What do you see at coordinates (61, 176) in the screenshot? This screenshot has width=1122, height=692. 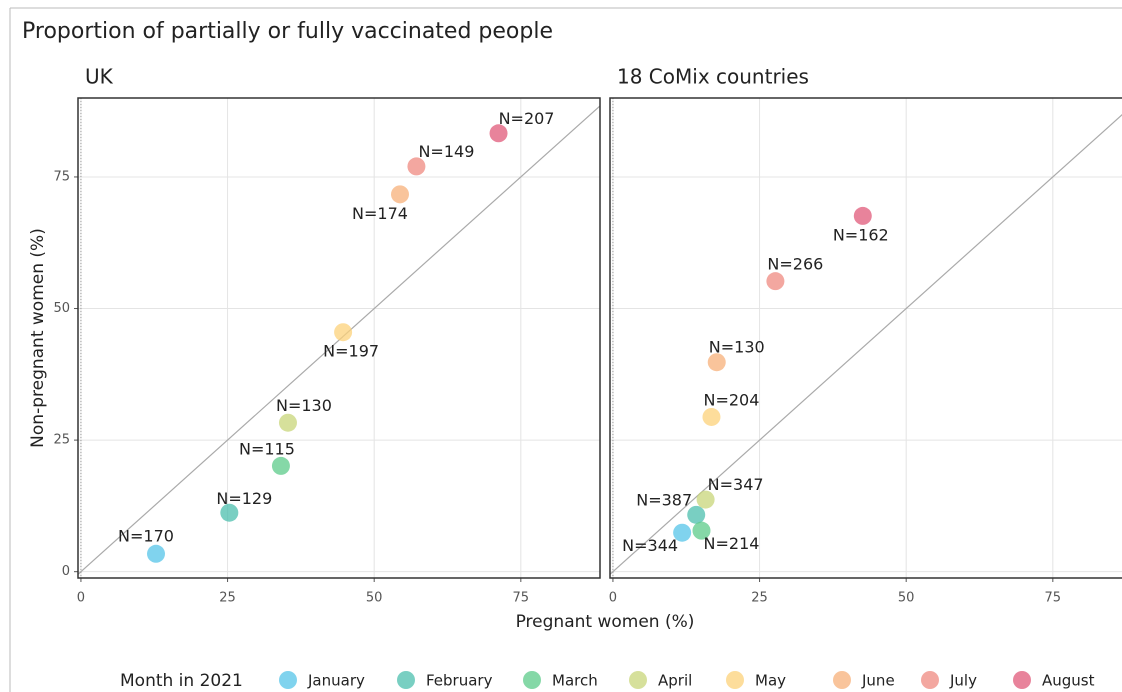 I see `y-tick-label: 75` at bounding box center [61, 176].